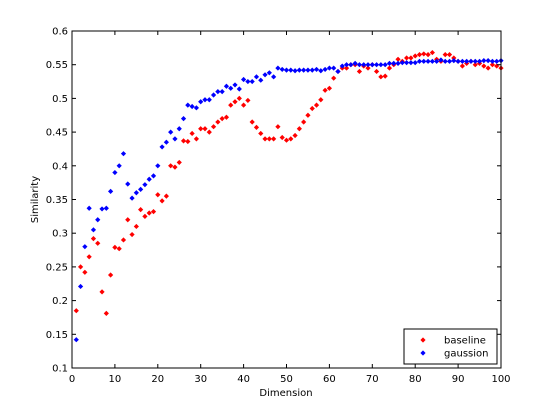 This screenshot has width=553, height=414. What do you see at coordinates (60, 166) in the screenshot?
I see `y-tick-label: 0.4` at bounding box center [60, 166].